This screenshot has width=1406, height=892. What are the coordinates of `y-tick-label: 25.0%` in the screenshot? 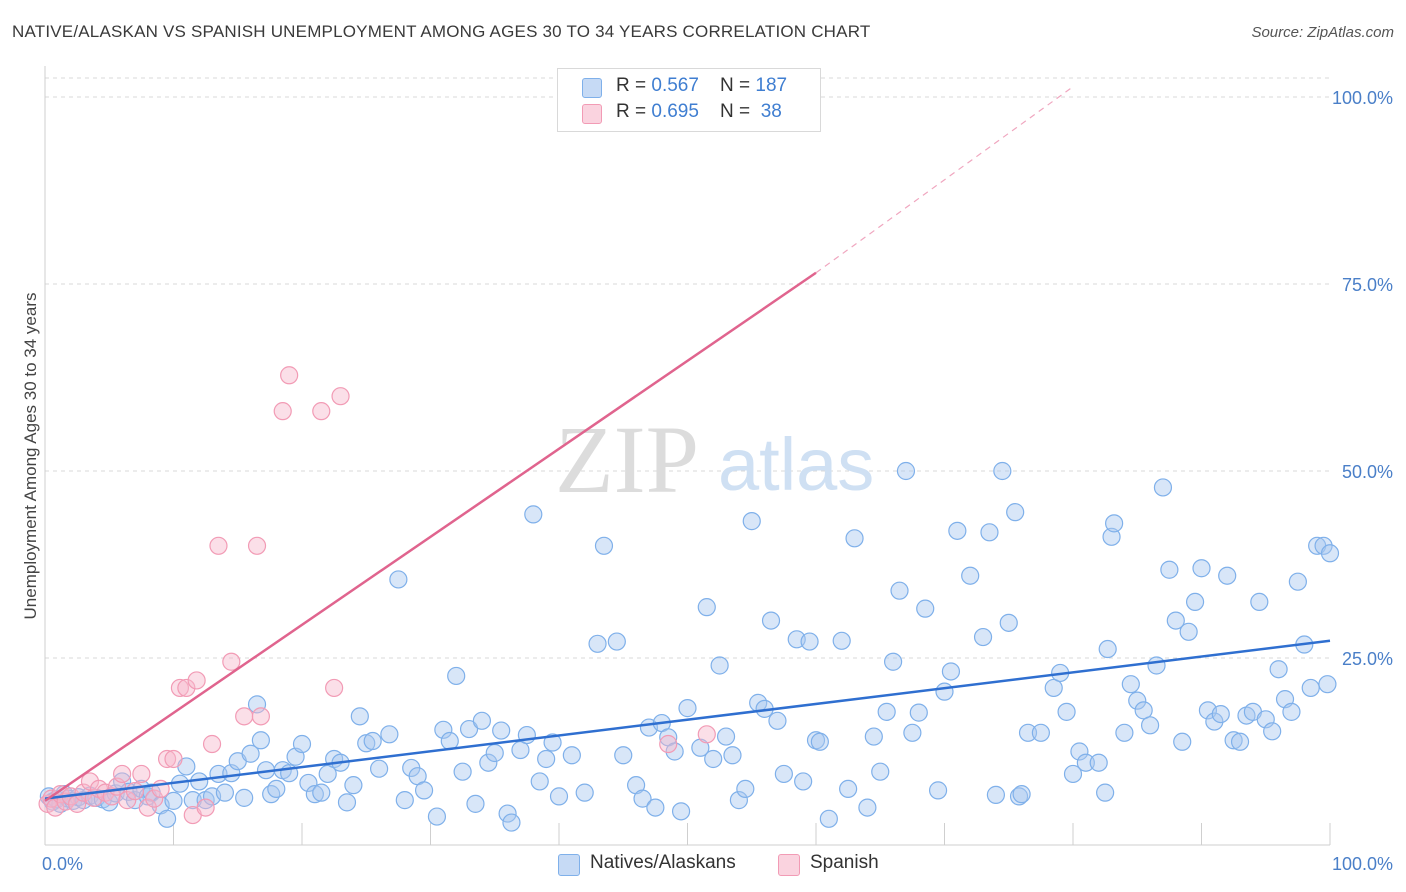 It's located at (1367, 659).